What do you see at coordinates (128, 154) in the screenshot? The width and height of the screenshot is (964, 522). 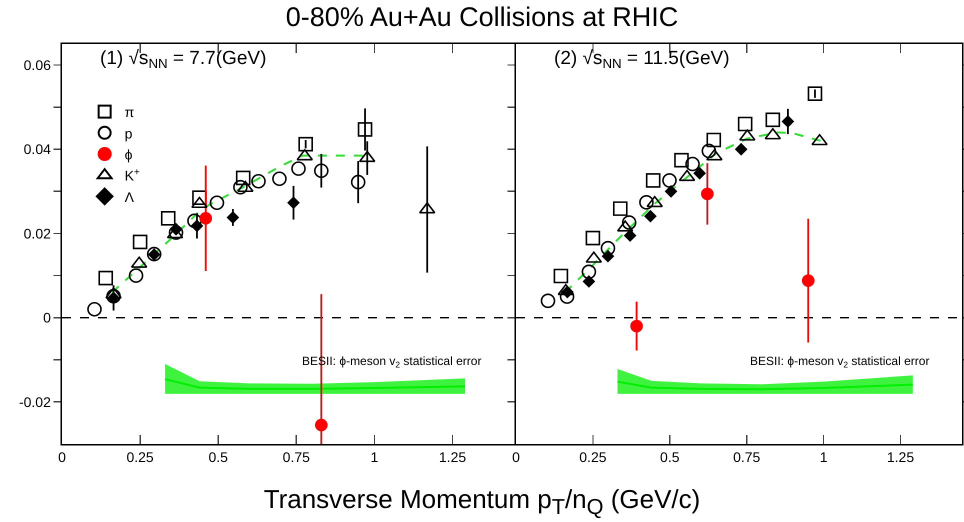 I see `legend-label: ϕ` at bounding box center [128, 154].